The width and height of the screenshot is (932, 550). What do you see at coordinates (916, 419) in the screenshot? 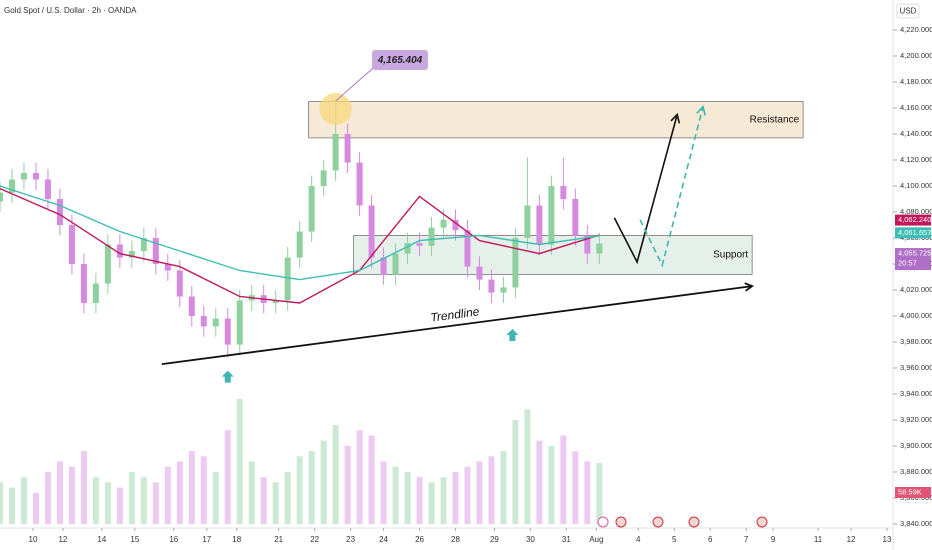
I see `y-tick-label: 3,920.000` at bounding box center [916, 419].